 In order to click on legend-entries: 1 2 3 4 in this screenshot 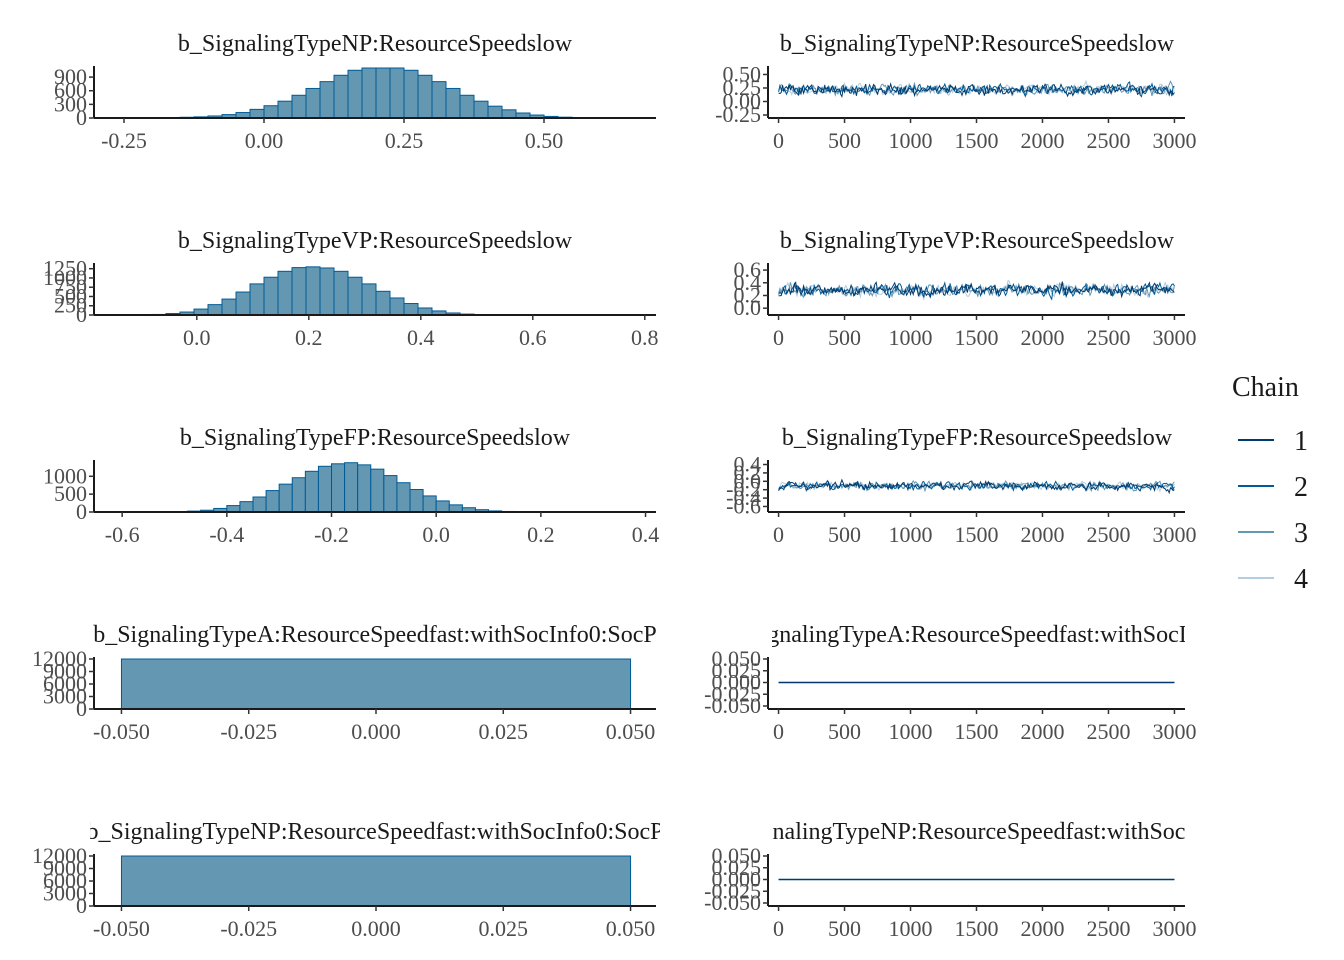, I will do `click(1273, 510)`.